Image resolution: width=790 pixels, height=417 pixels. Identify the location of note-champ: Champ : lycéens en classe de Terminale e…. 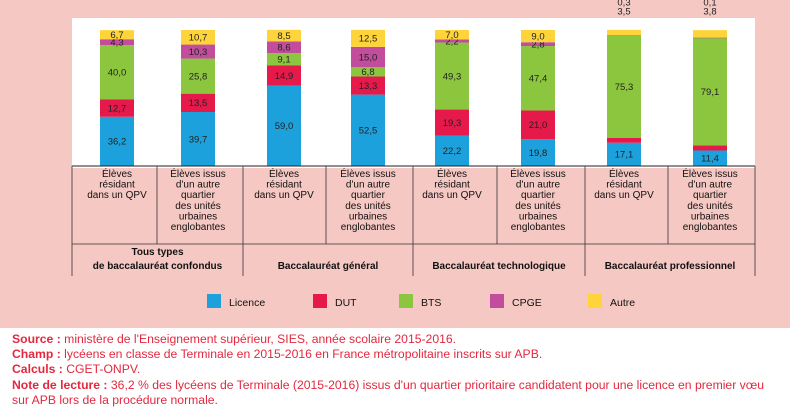
(277, 354).